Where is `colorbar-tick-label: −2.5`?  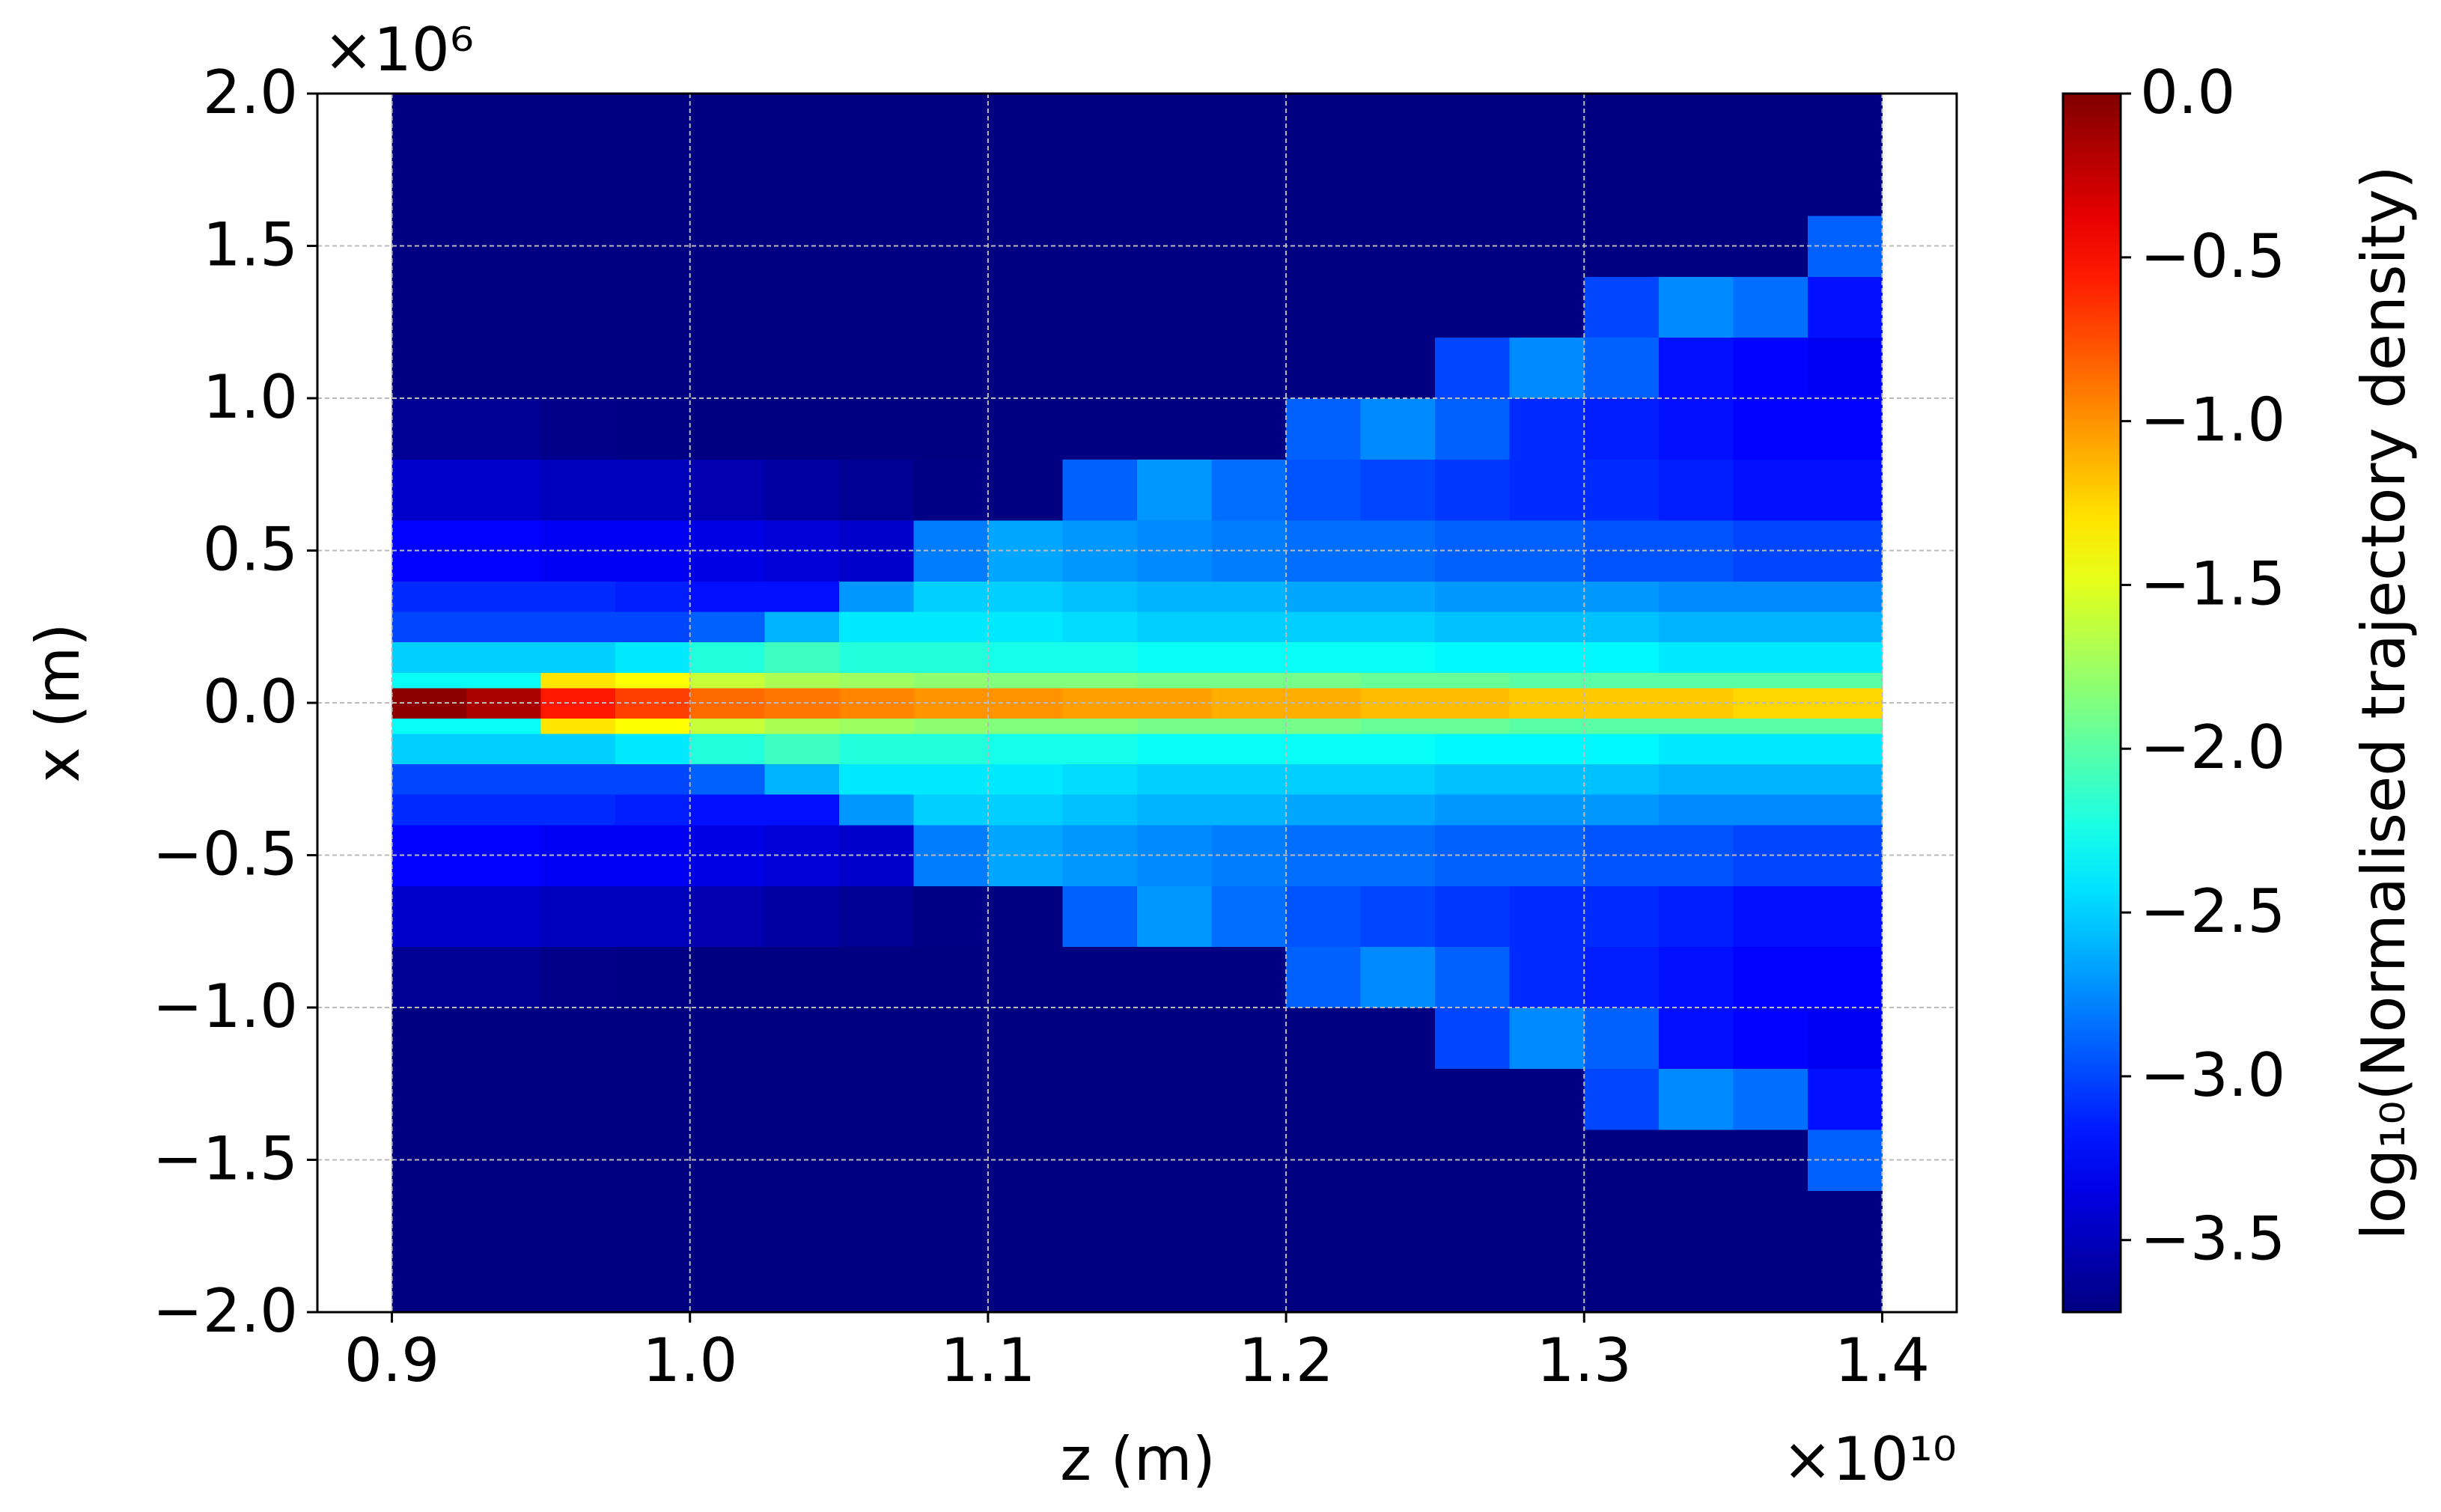 colorbar-tick-label: −2.5 is located at coordinates (2213, 911).